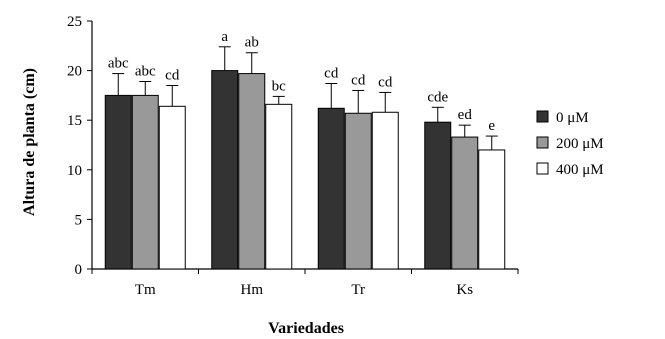  Describe the element at coordinates (358, 290) in the screenshot. I see `x-tick-label: Tr` at that location.